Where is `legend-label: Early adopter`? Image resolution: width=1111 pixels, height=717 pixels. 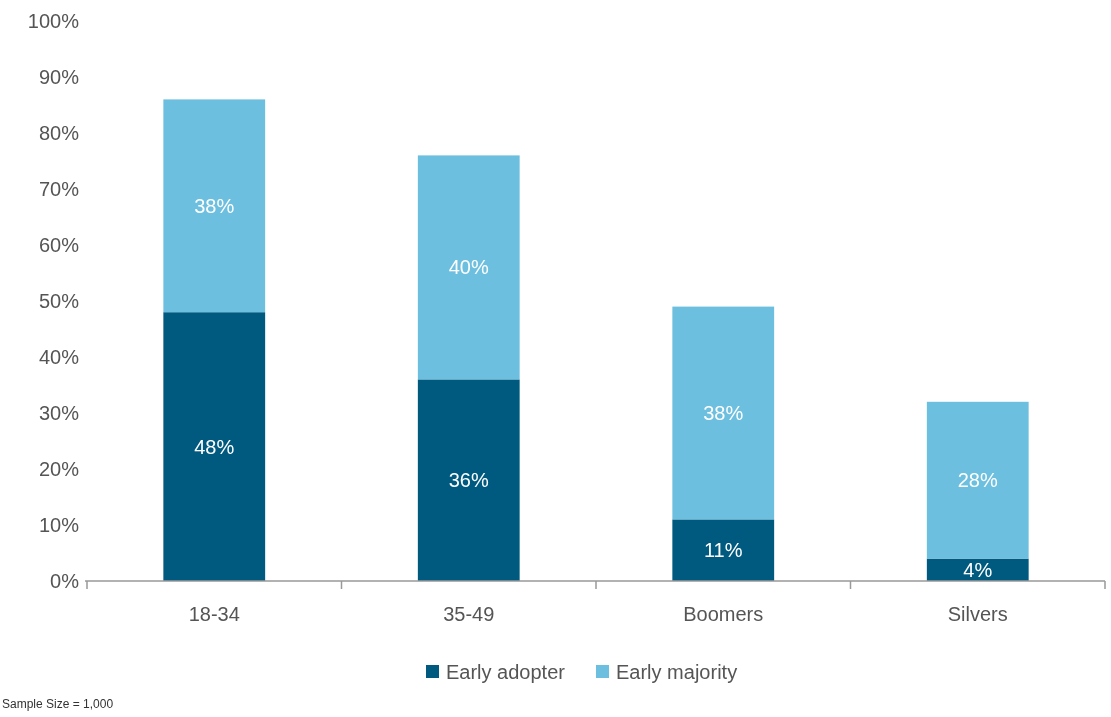
legend-label: Early adopter is located at coordinates (506, 672).